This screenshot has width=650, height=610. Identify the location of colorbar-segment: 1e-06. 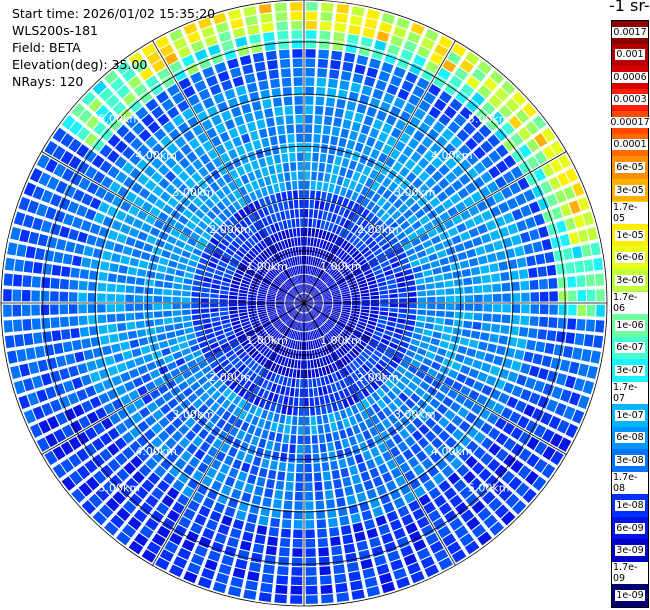
(630, 325).